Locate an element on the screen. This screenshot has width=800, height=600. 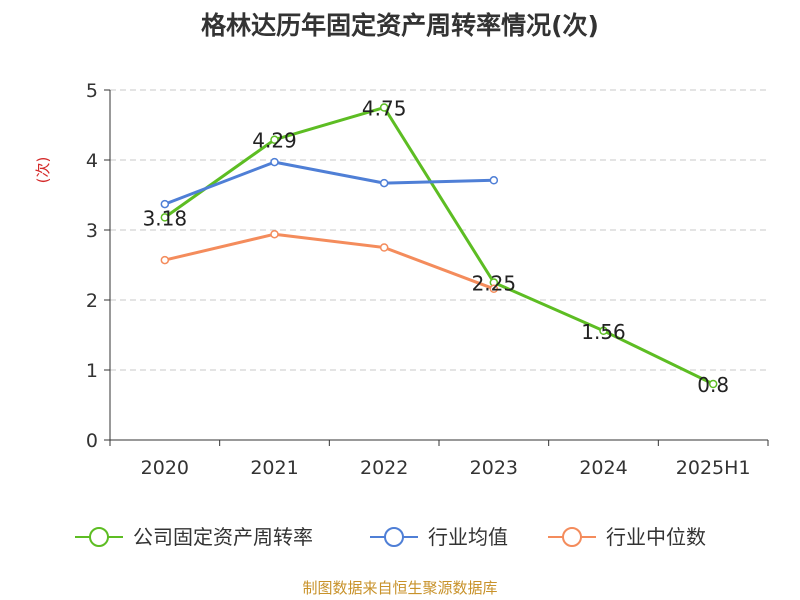
y-tick-label: 1 is located at coordinates (92, 371).